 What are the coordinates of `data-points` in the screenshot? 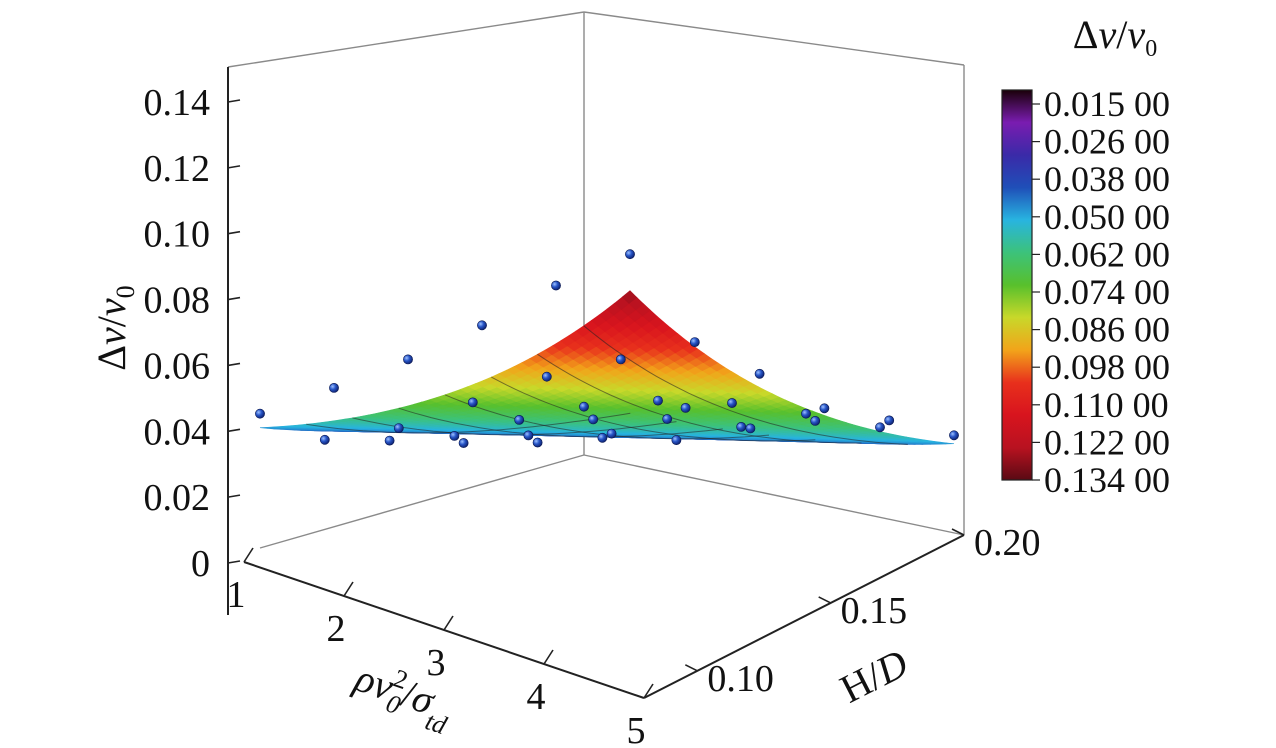 It's located at (607, 348).